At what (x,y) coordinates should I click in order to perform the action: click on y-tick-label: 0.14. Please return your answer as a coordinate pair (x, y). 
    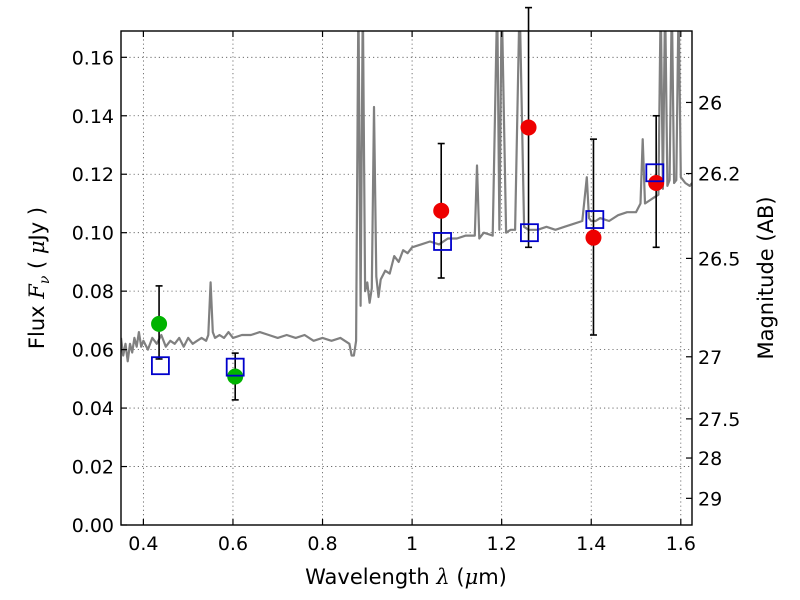
    Looking at the image, I should click on (93, 117).